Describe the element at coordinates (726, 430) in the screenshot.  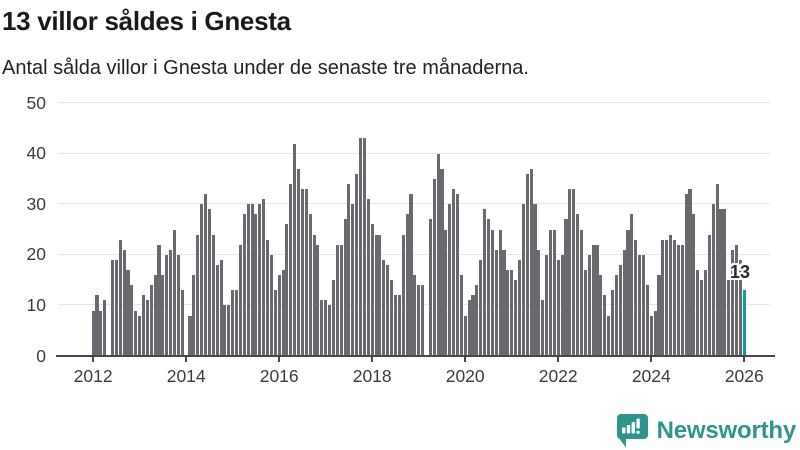
I see `brand-name: Newsworthy` at that location.